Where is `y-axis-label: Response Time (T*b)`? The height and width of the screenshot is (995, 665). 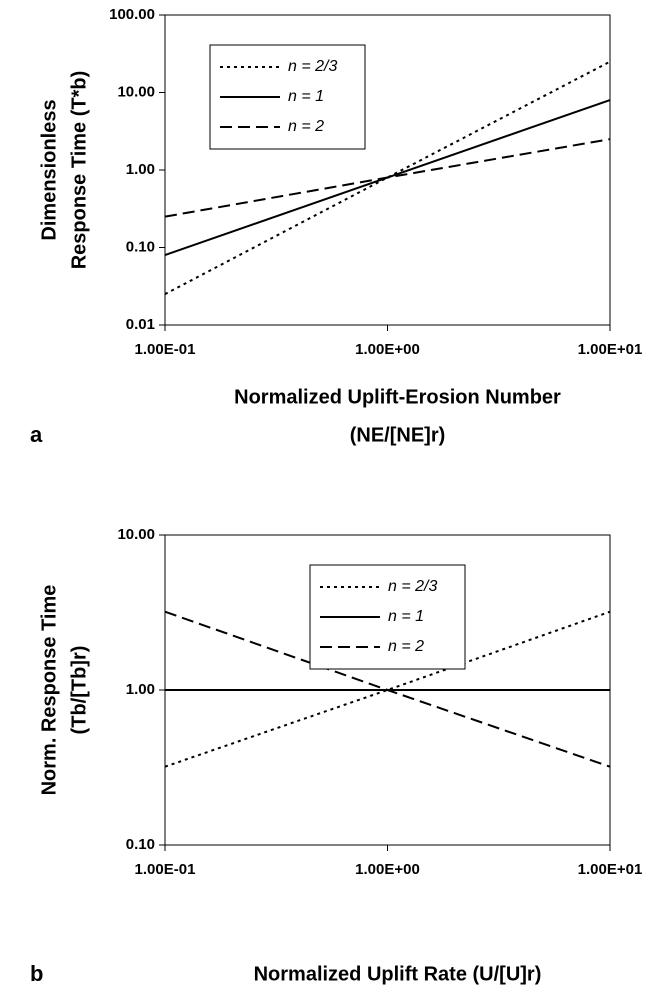 y-axis-label: Response Time (T*b) is located at coordinates (79, 170).